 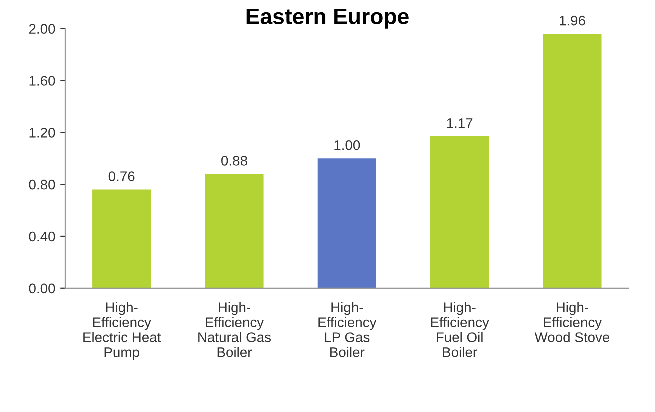 What do you see at coordinates (121, 177) in the screenshot?
I see `data-label: 0.76` at bounding box center [121, 177].